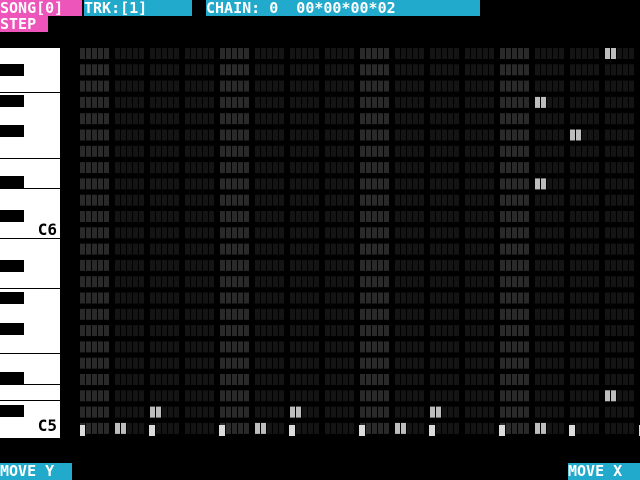 This screenshot has width=640, height=480. What do you see at coordinates (41, 8) in the screenshot?
I see `song-indicator: SONG[0]` at bounding box center [41, 8].